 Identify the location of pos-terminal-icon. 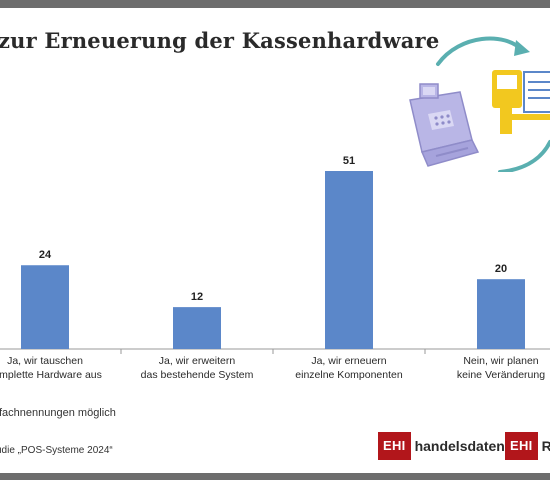
(521, 102).